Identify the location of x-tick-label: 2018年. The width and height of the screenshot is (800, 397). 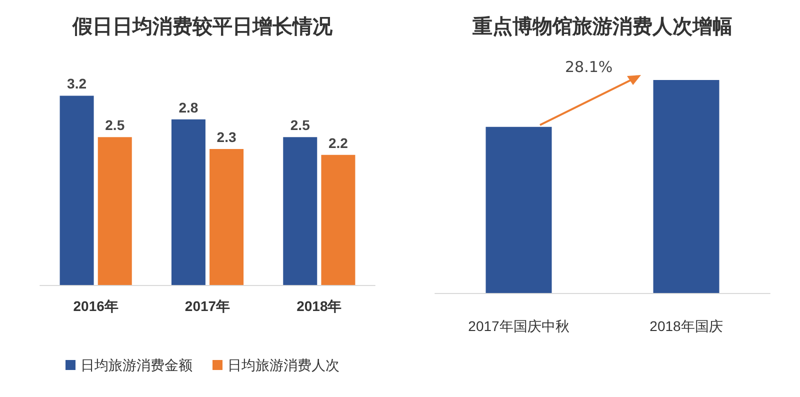
(319, 306).